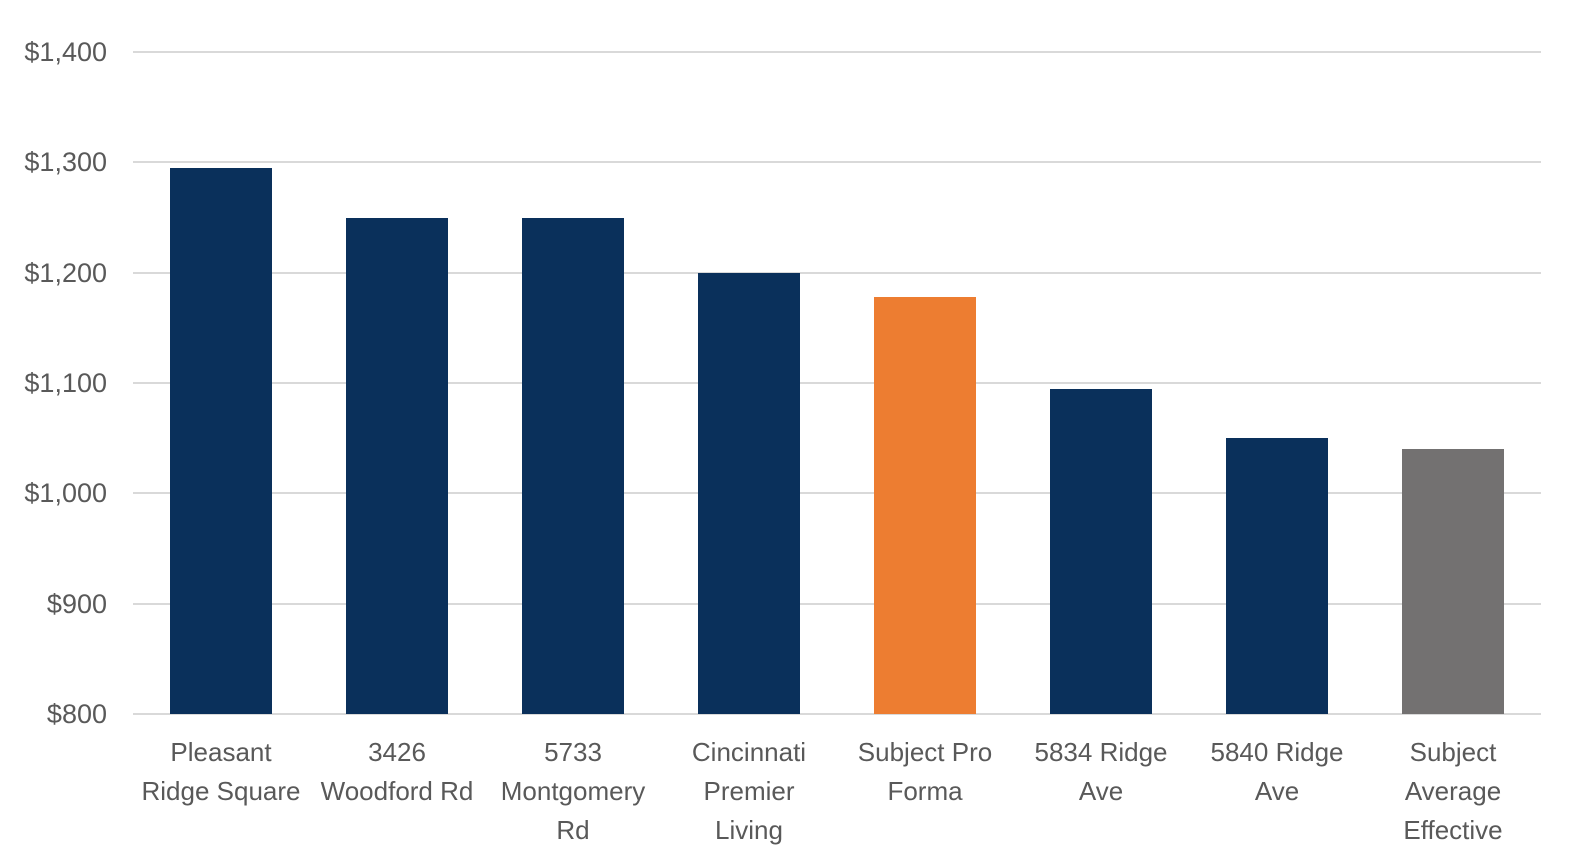 This screenshot has height=866, width=1581. I want to click on x-axis-label: Cincinnati Premier Living, so click(749, 791).